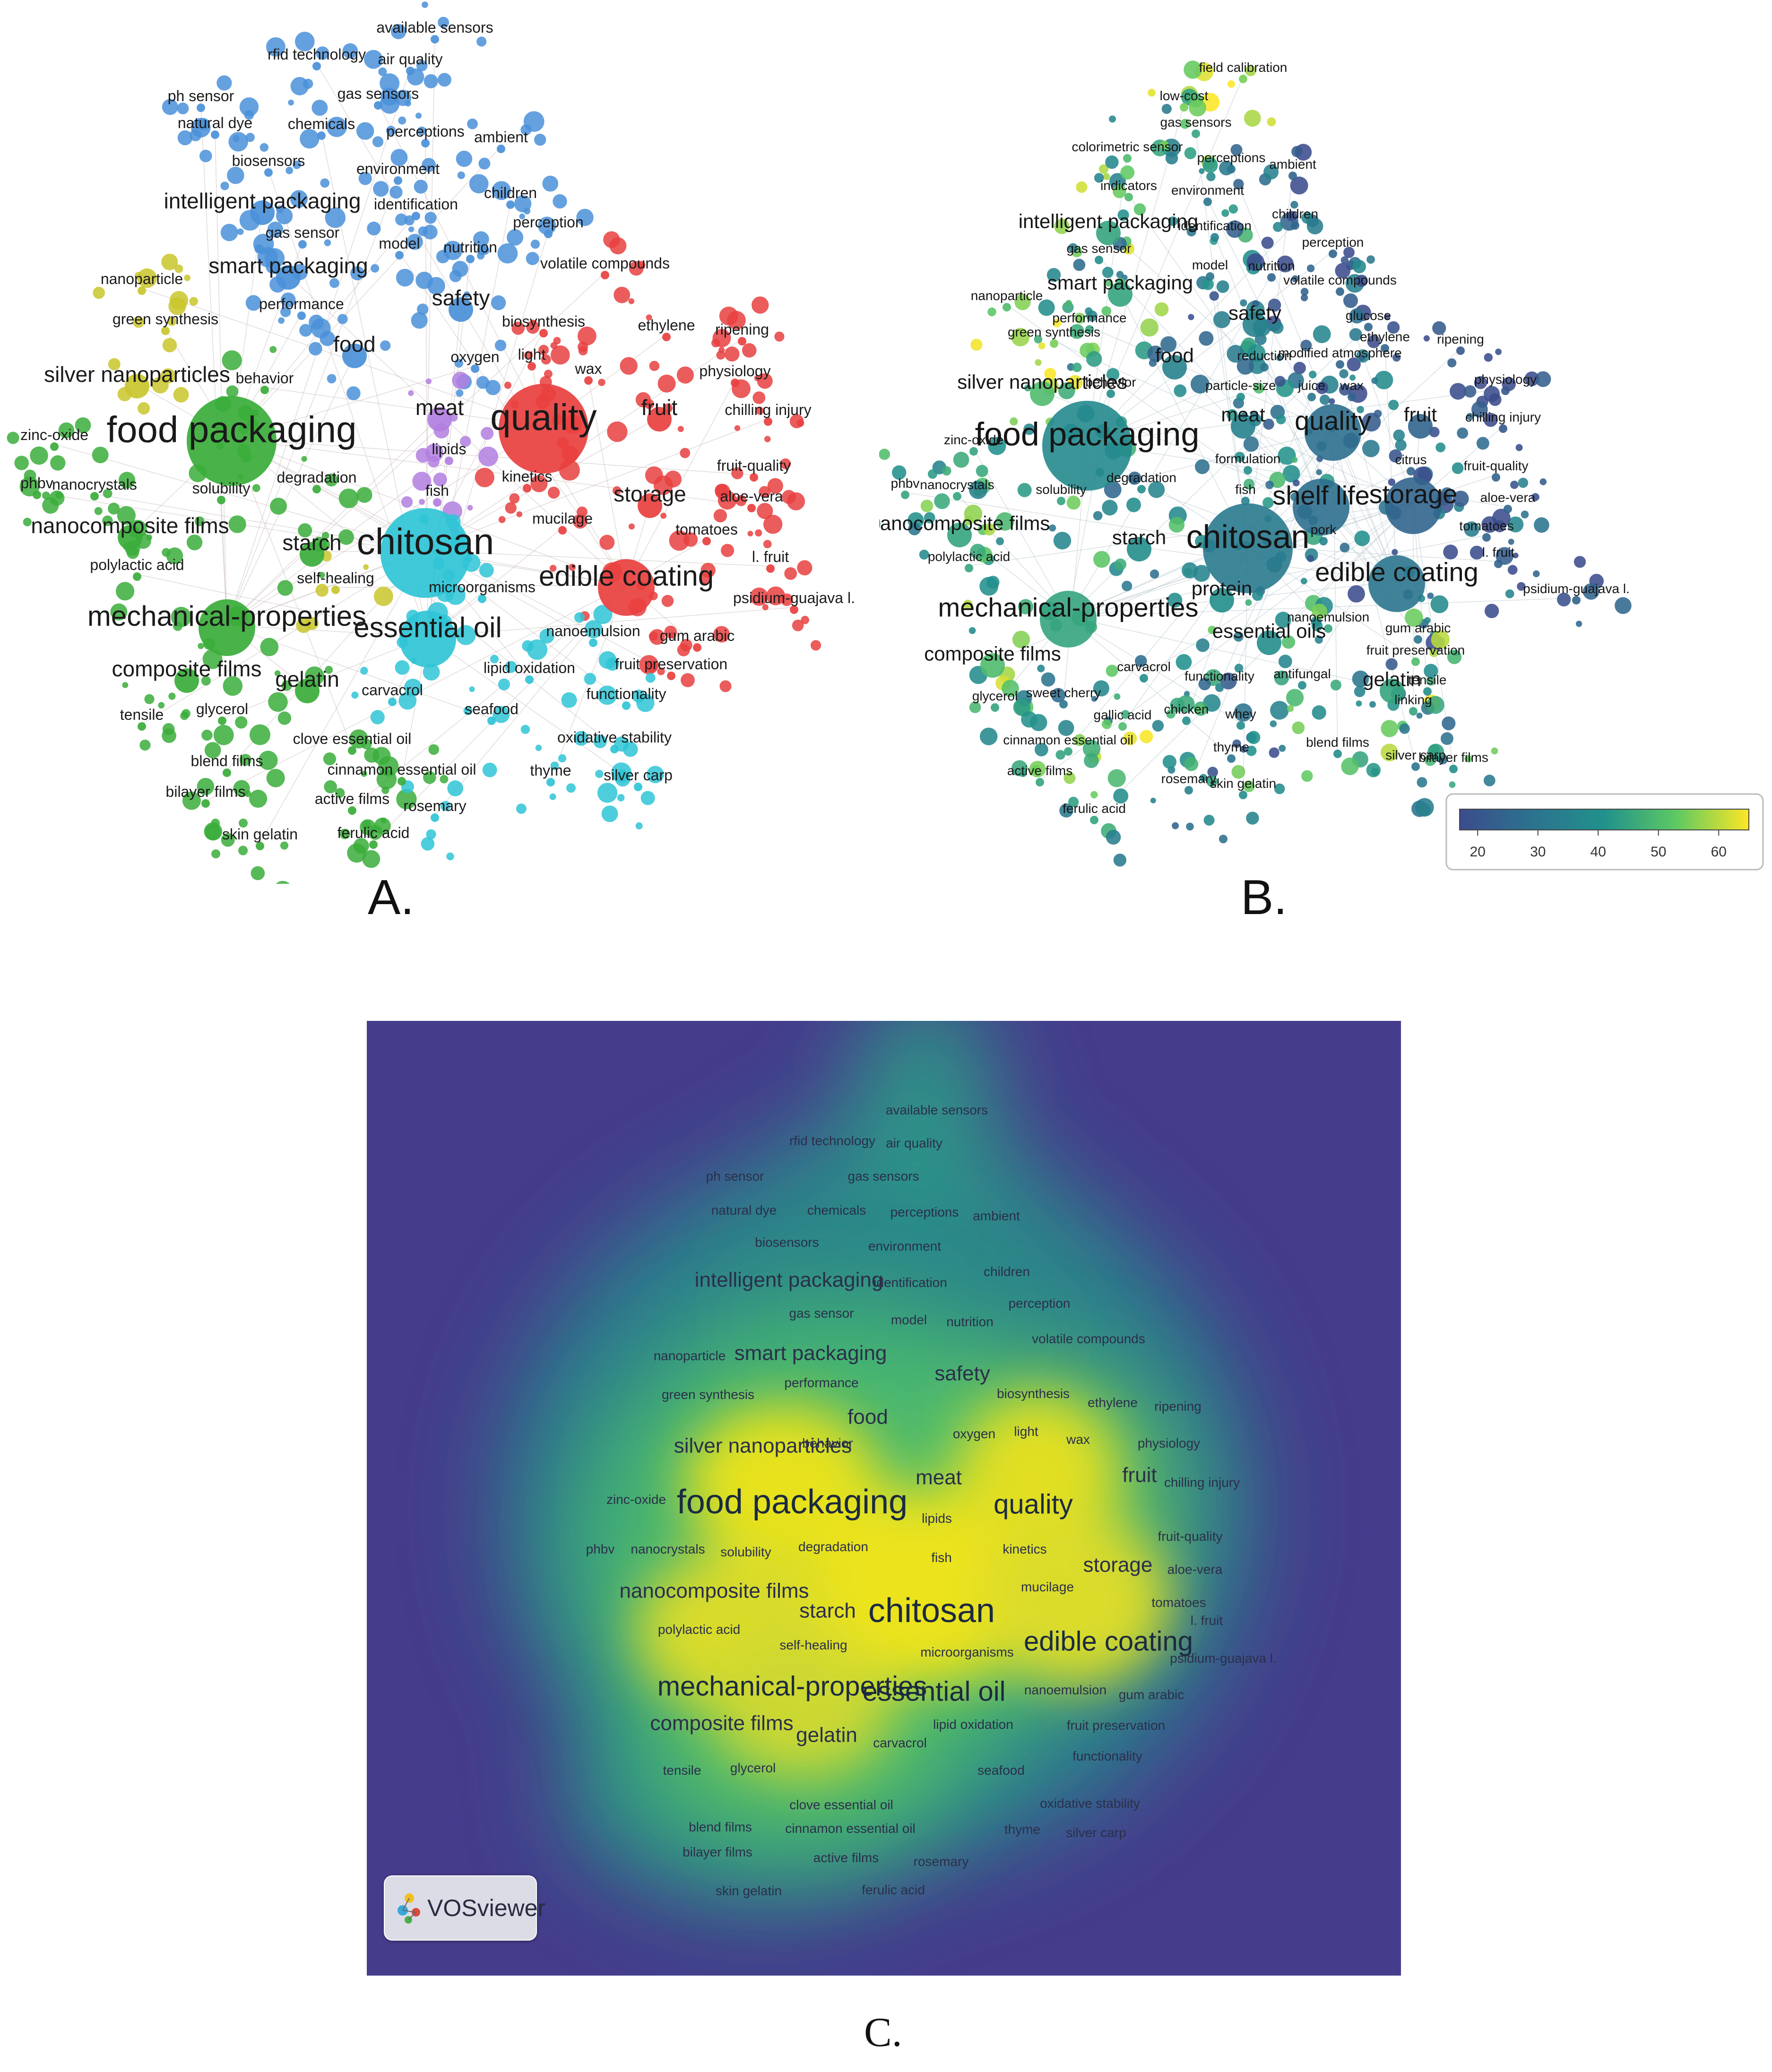 The width and height of the screenshot is (1772, 2072). What do you see at coordinates (260, 835) in the screenshot?
I see `term-label-skin-gelatin: skin gelatin` at bounding box center [260, 835].